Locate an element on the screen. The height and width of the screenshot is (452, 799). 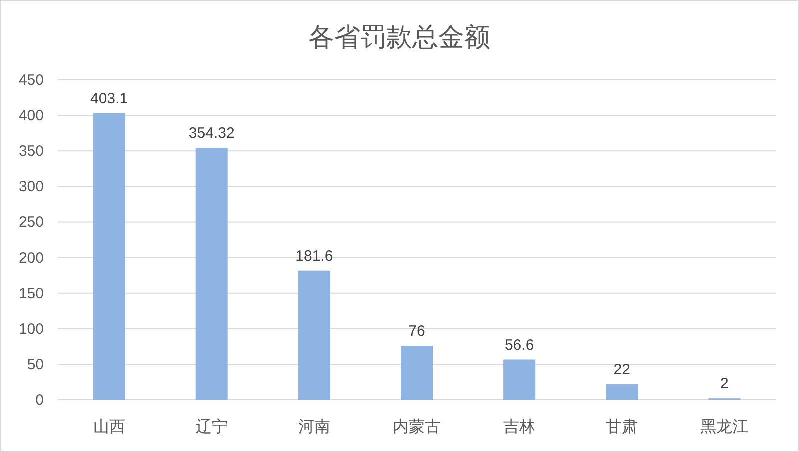
y-tick-label: 350 is located at coordinates (31, 151).